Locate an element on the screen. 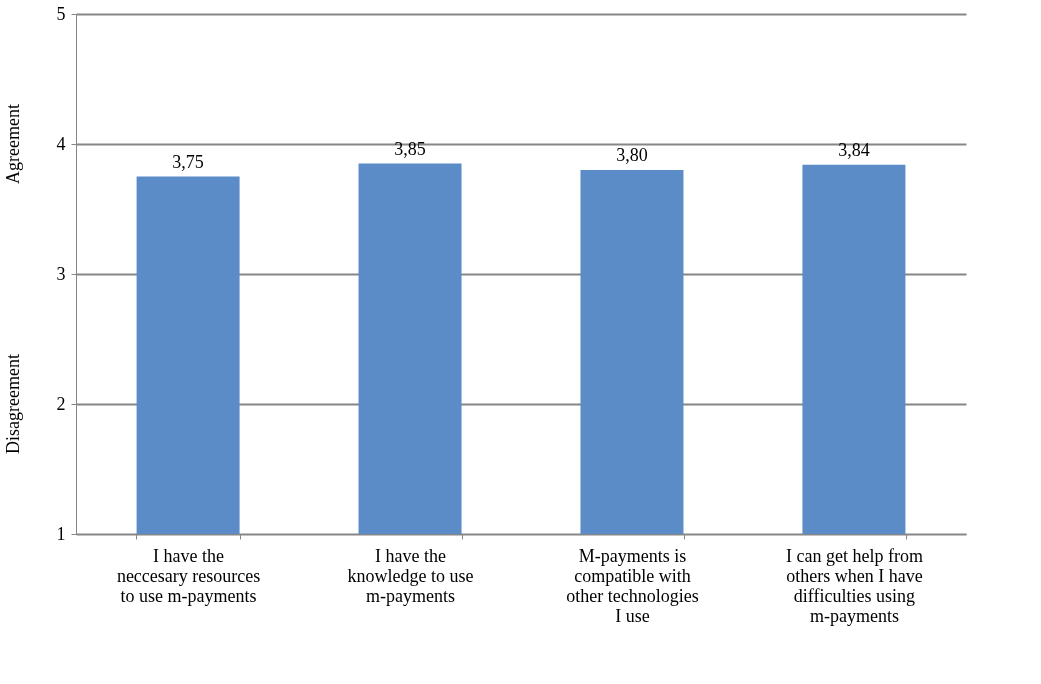  x-tick-label: M-payments is compatible with other technologies I use is located at coordinates (632, 585).